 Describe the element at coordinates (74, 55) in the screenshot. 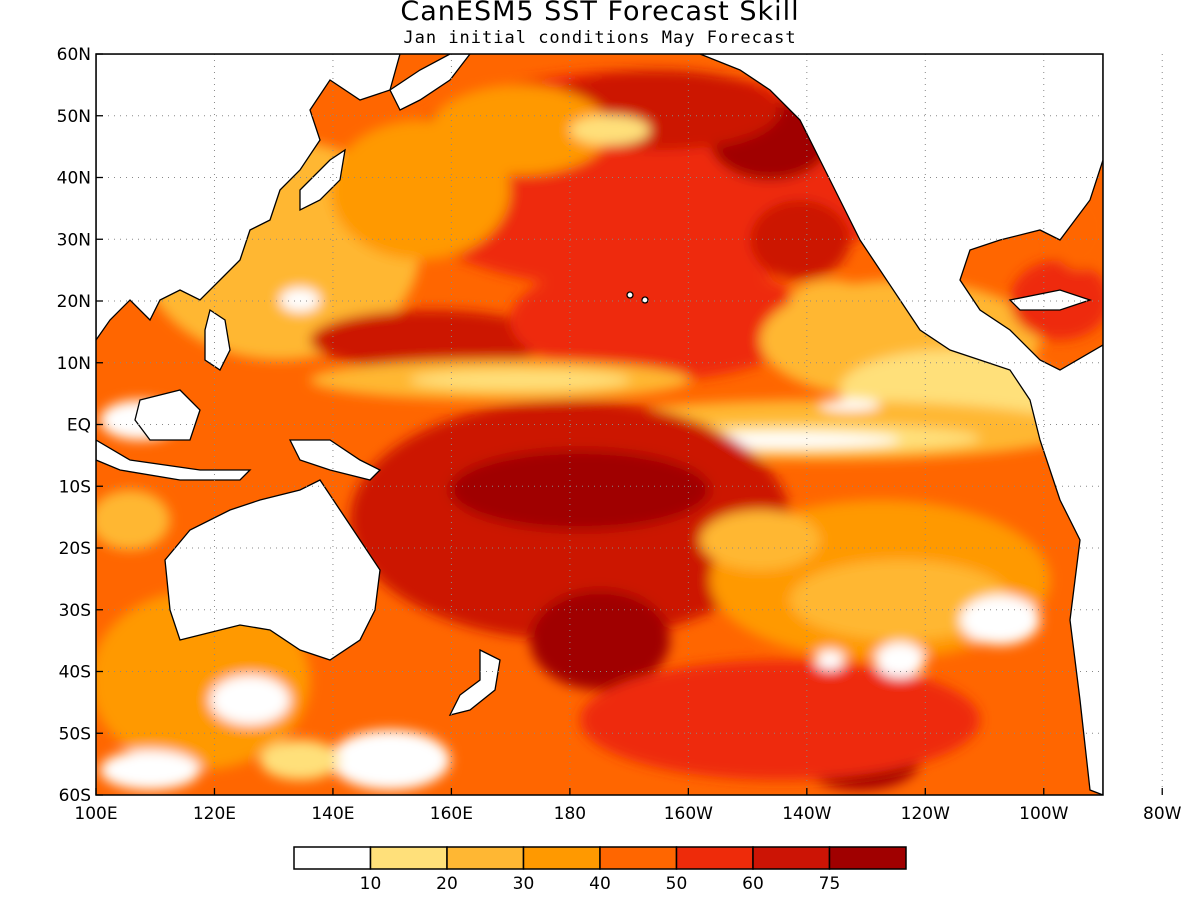

I see `lat-label: 60N` at that location.